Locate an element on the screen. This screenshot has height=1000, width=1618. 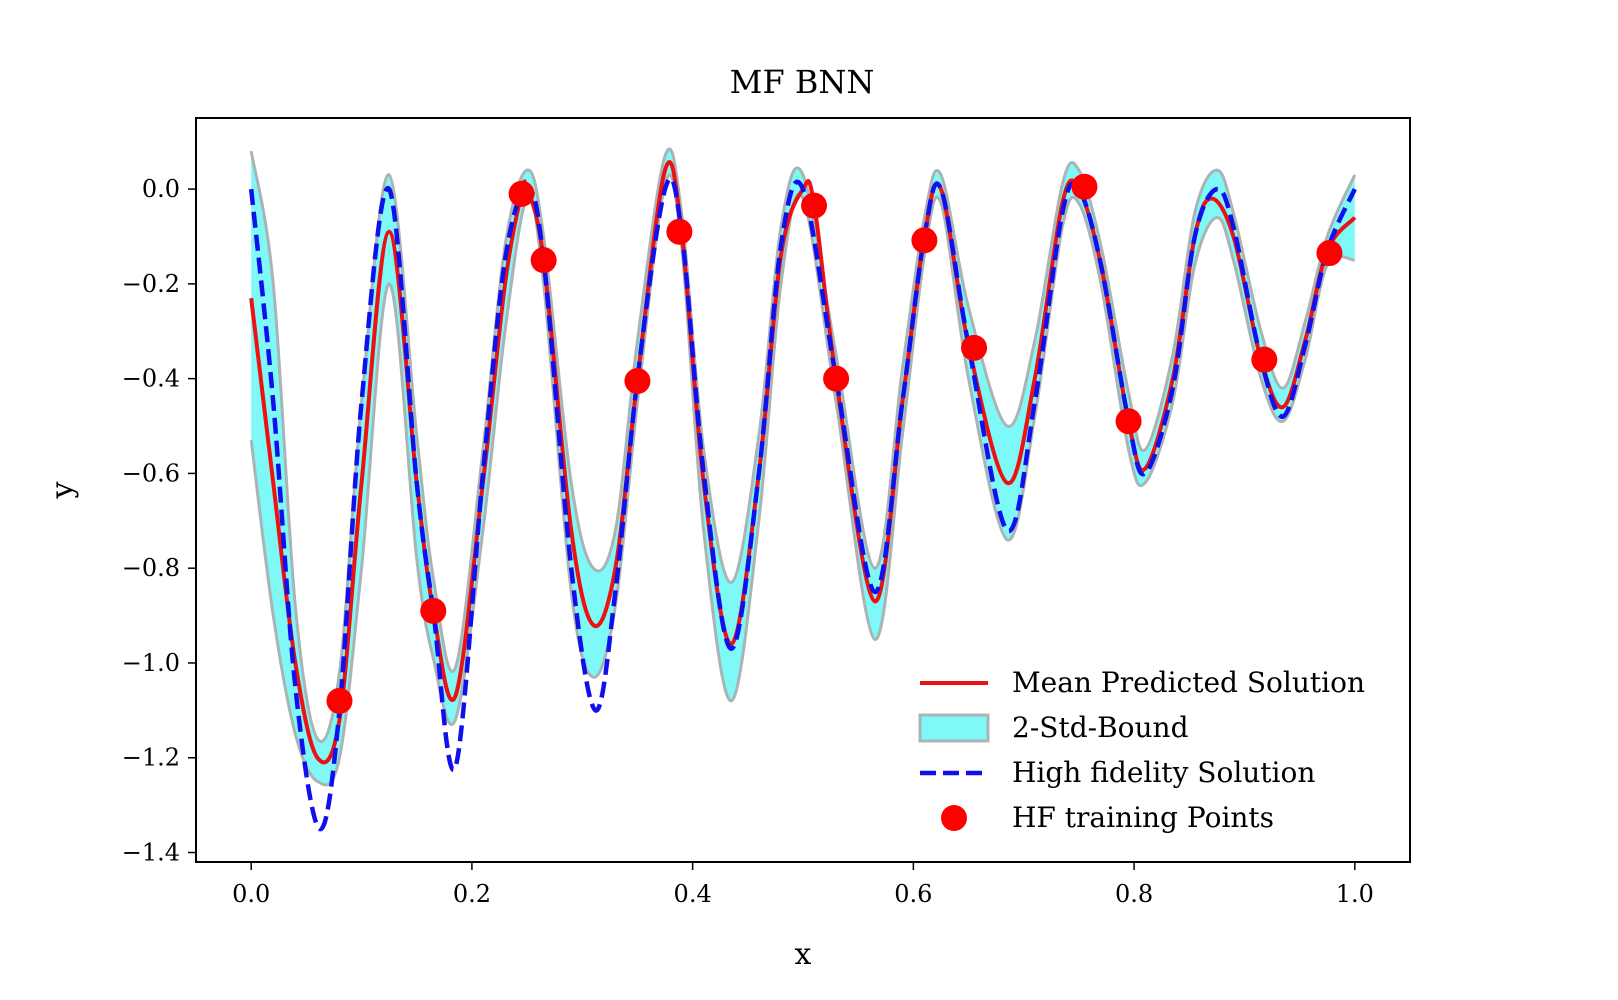
y-tick-label: −1.2 is located at coordinates (151, 758).